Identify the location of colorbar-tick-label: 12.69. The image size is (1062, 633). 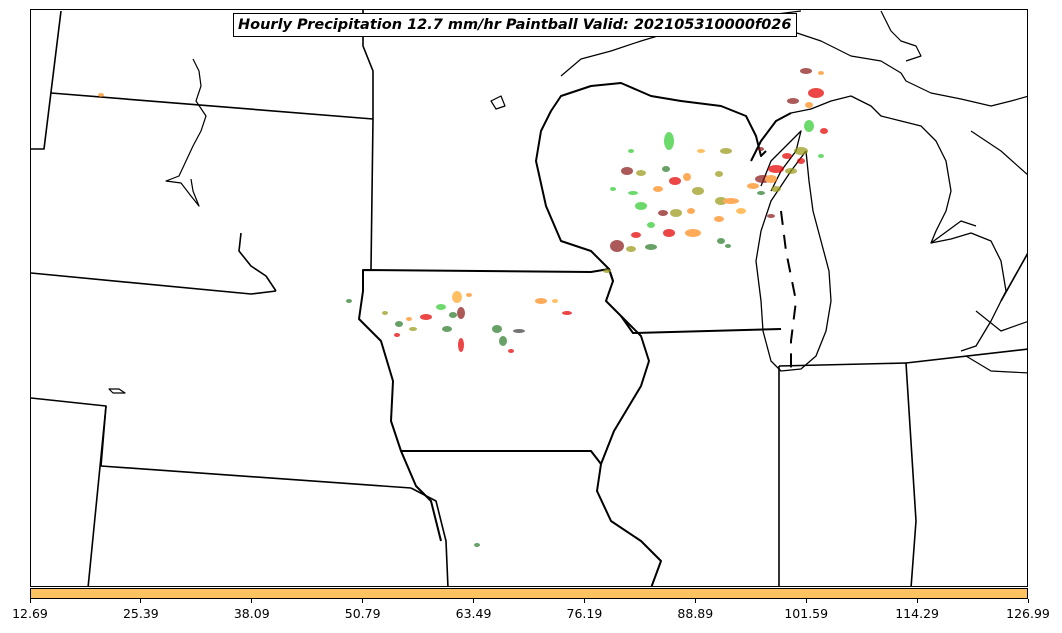
(30, 613).